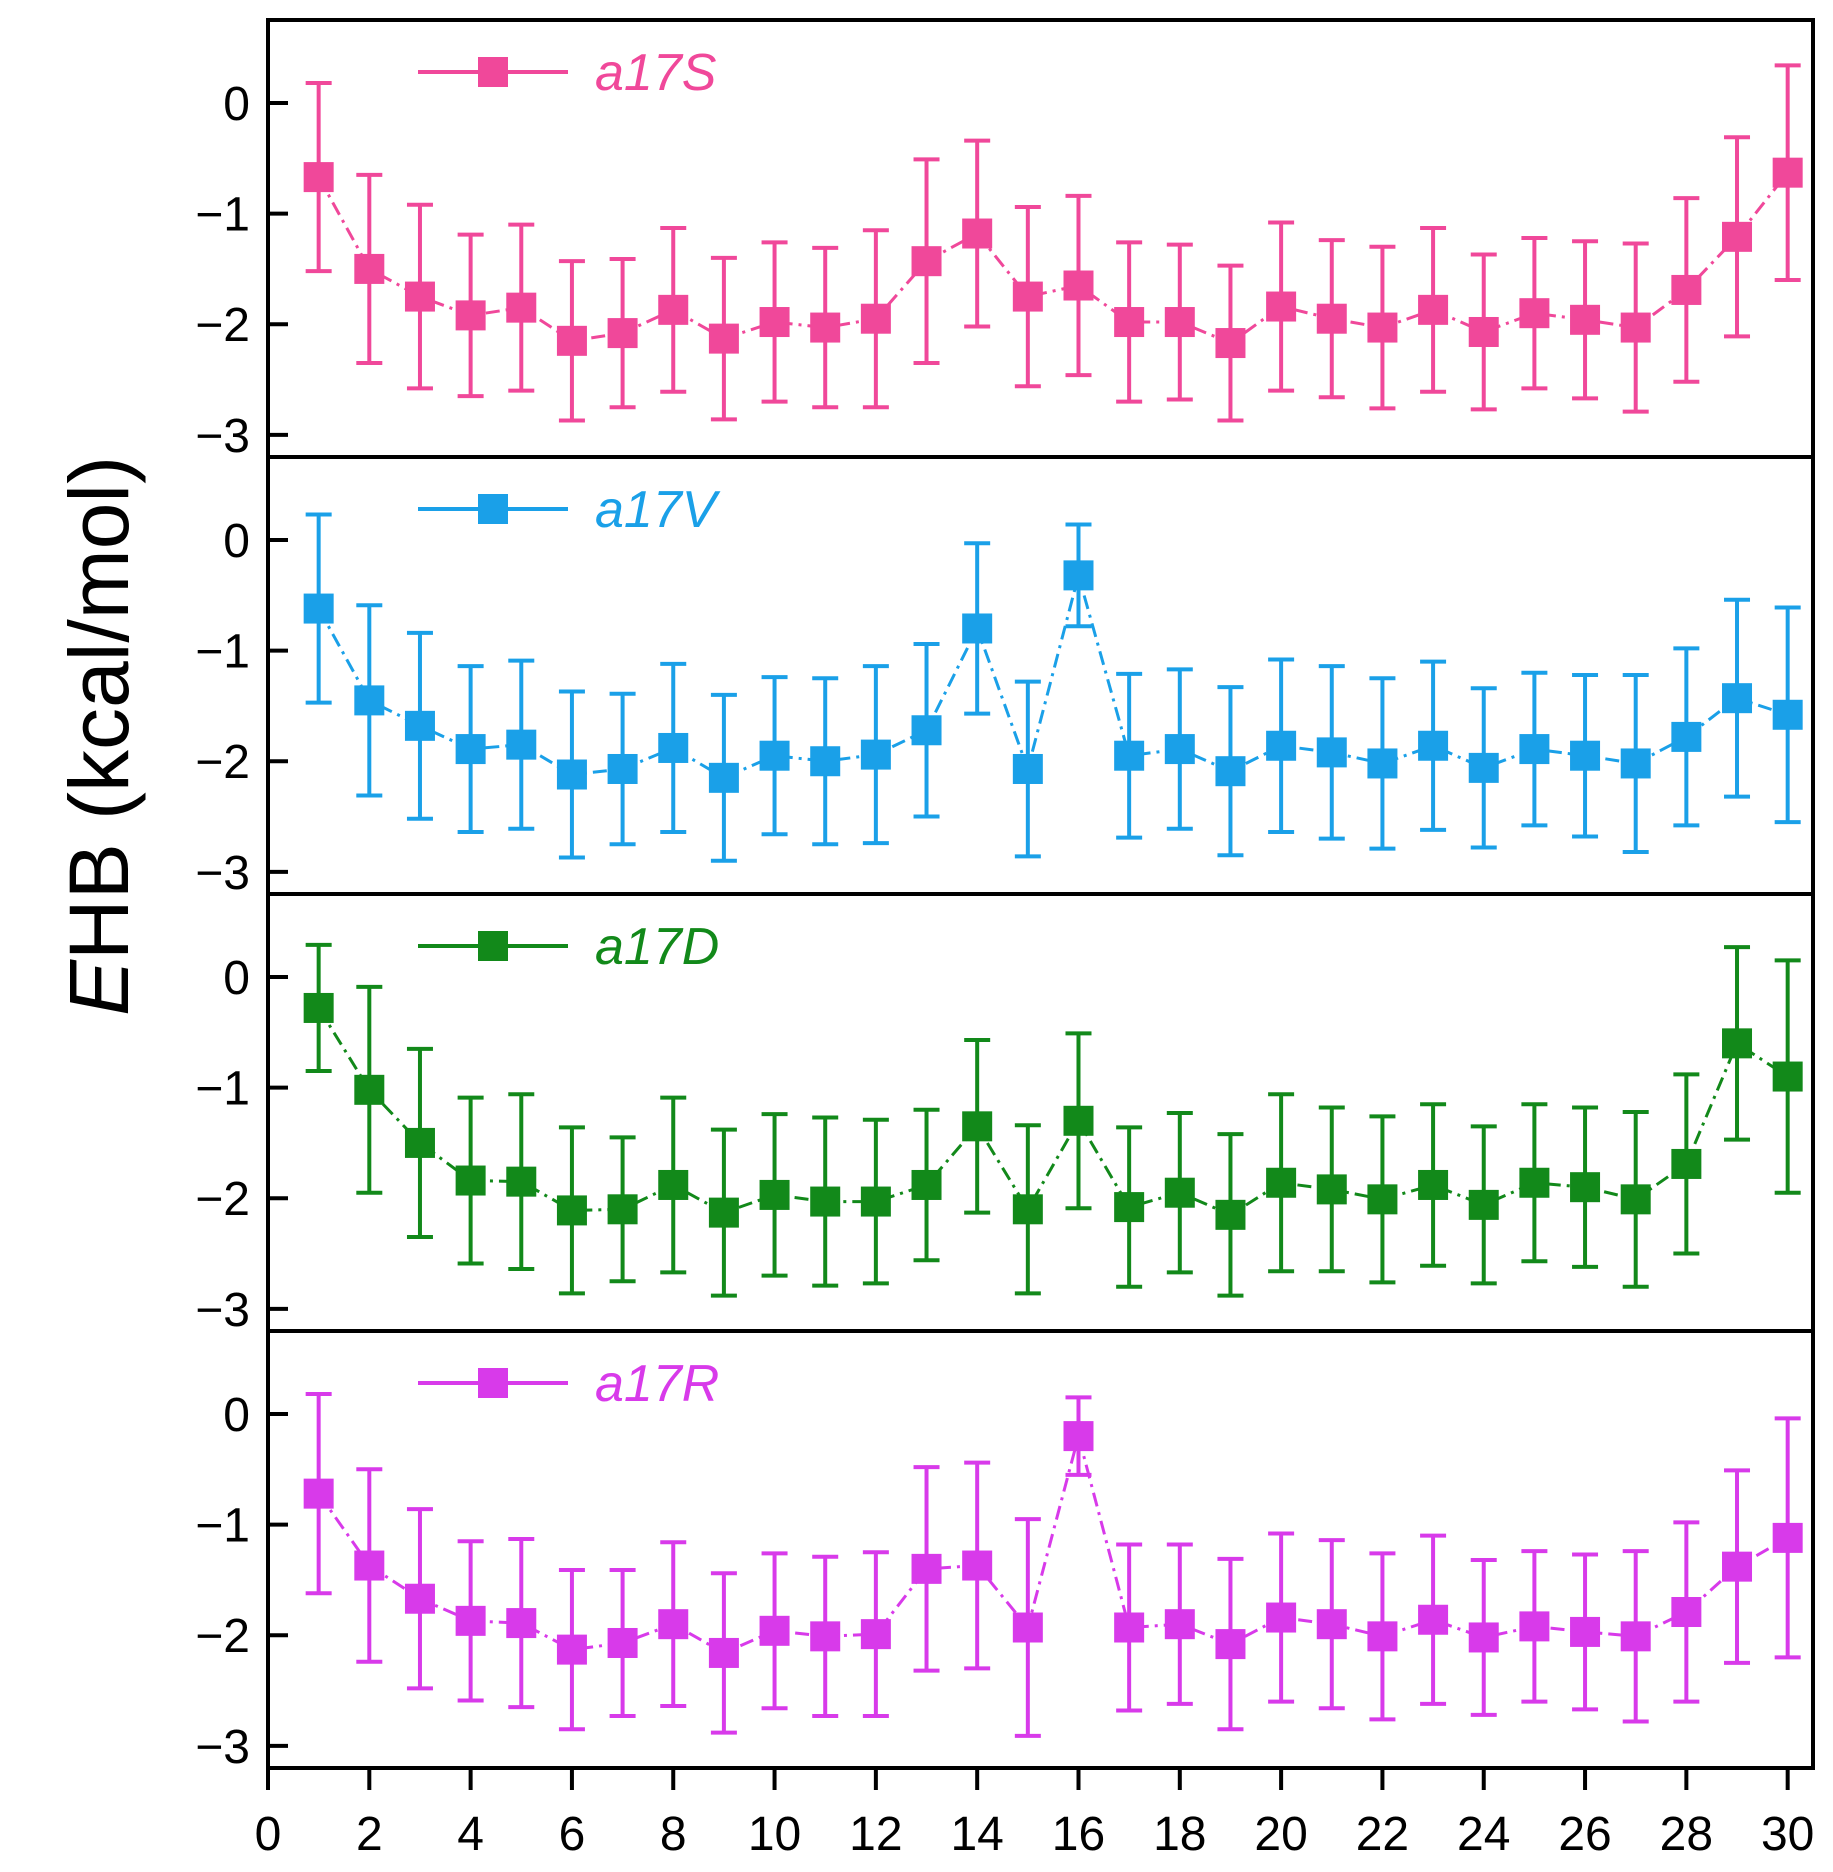 The width and height of the screenshot is (1833, 1872). Describe the element at coordinates (470, 1834) in the screenshot. I see `x-tick-label: 4` at that location.